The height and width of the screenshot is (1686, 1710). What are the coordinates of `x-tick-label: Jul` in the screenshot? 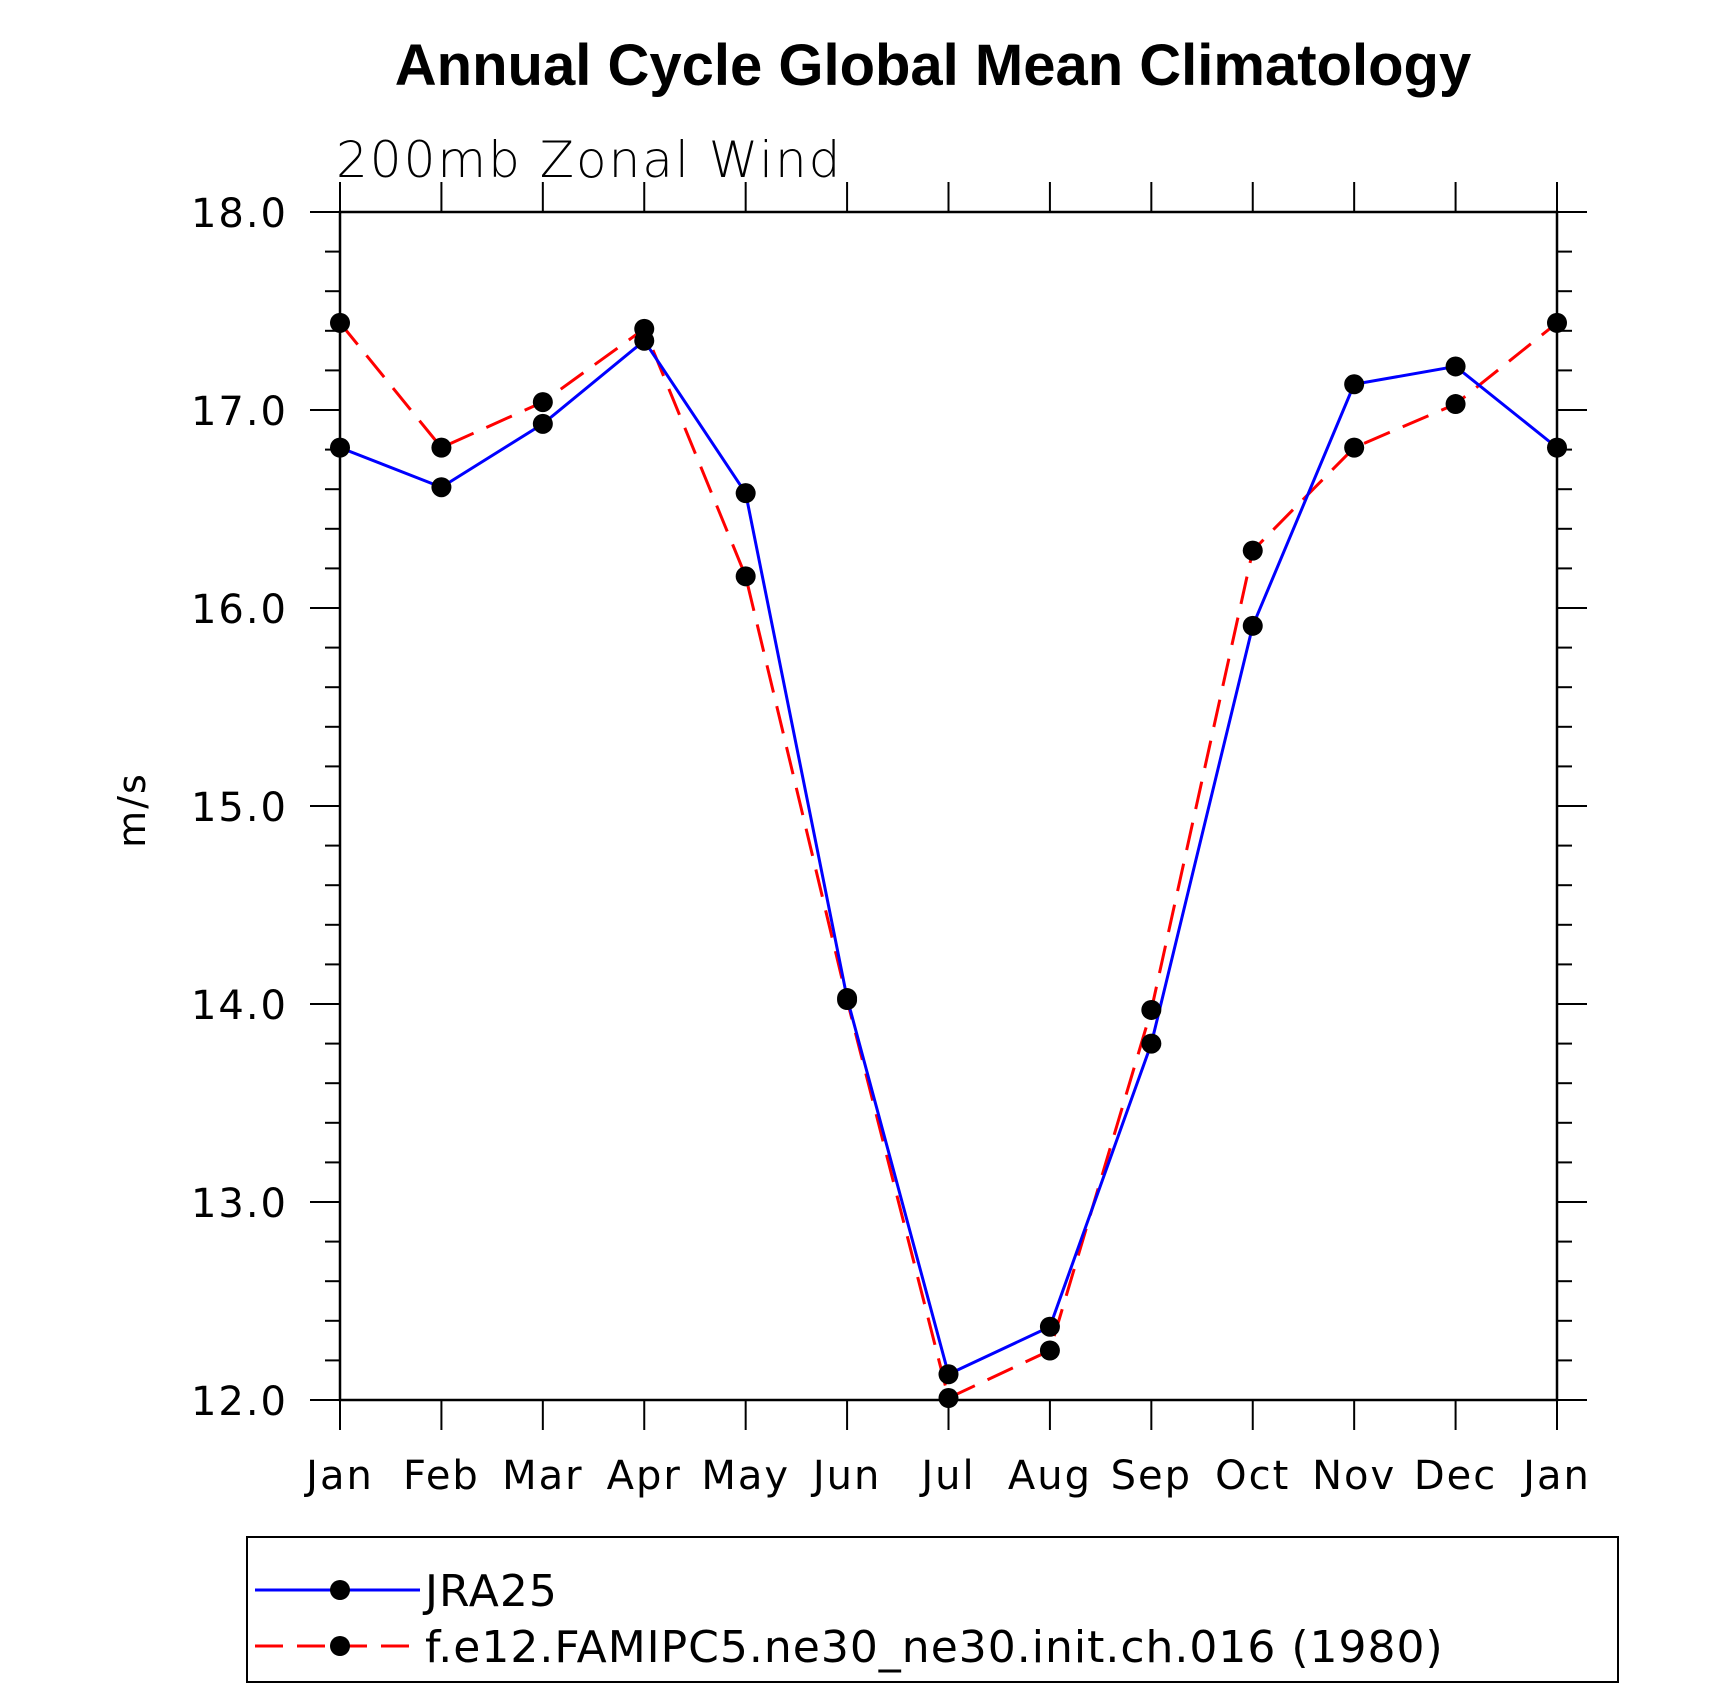 It's located at (946, 1476).